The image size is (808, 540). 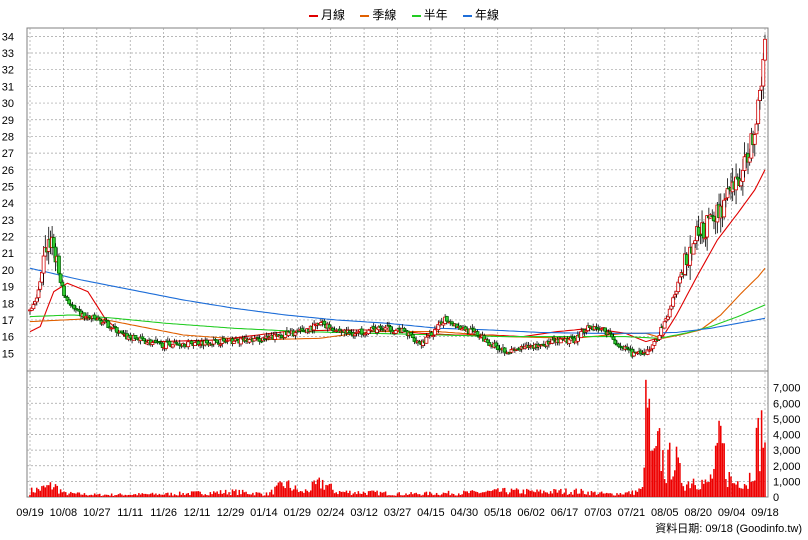 What do you see at coordinates (8, 137) in the screenshot?
I see `price-tick-label: 28` at bounding box center [8, 137].